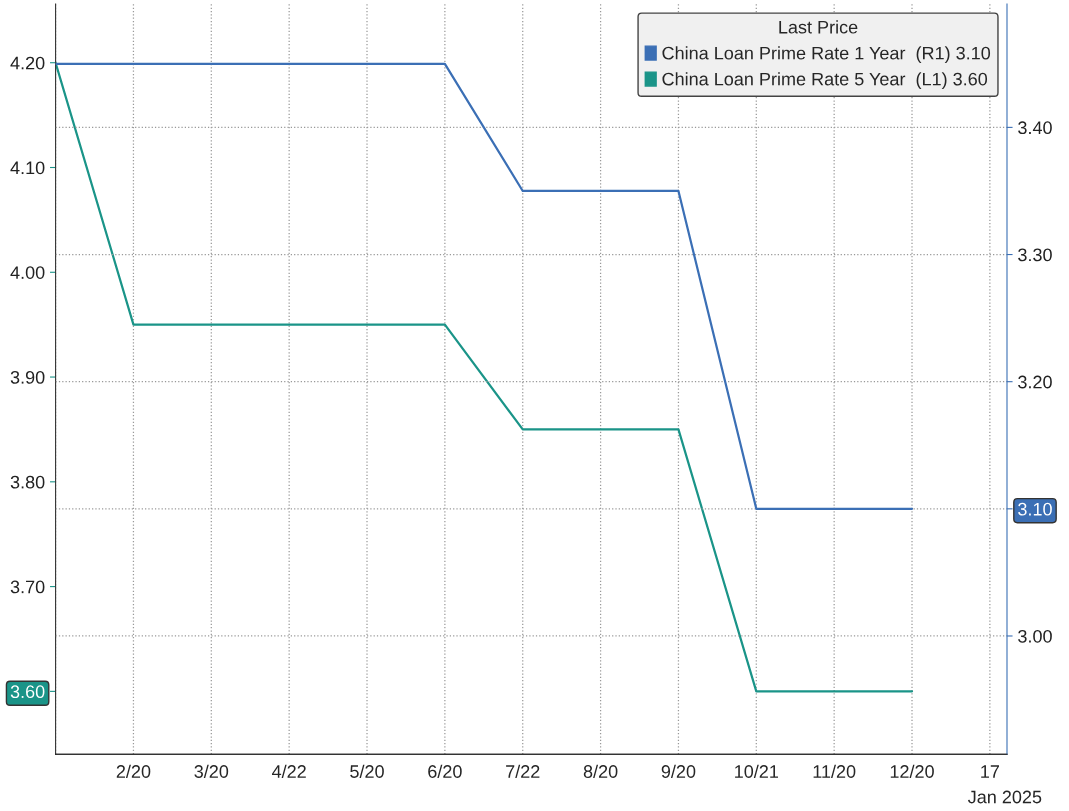 The width and height of the screenshot is (1069, 811). What do you see at coordinates (990, 771) in the screenshot?
I see `x-tick-label: 17` at bounding box center [990, 771].